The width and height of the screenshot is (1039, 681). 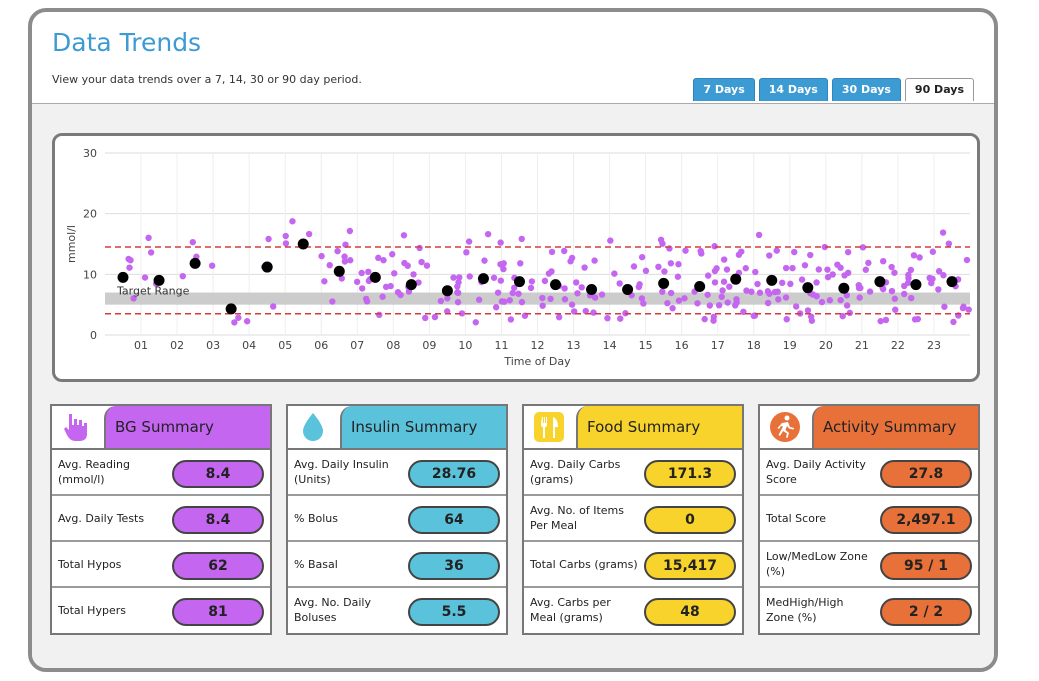 What do you see at coordinates (633, 473) in the screenshot?
I see `food-row-daily-carbs: Avg. Daily Carbs (grams) 171.3` at bounding box center [633, 473].